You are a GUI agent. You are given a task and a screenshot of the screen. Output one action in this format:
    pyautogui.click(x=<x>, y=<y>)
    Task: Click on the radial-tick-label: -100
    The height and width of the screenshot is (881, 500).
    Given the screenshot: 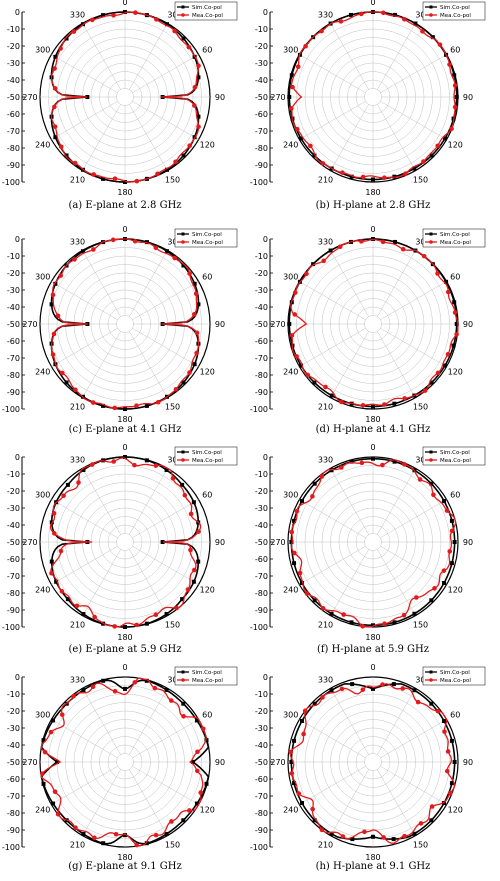 What is the action you would take?
    pyautogui.click(x=259, y=627)
    